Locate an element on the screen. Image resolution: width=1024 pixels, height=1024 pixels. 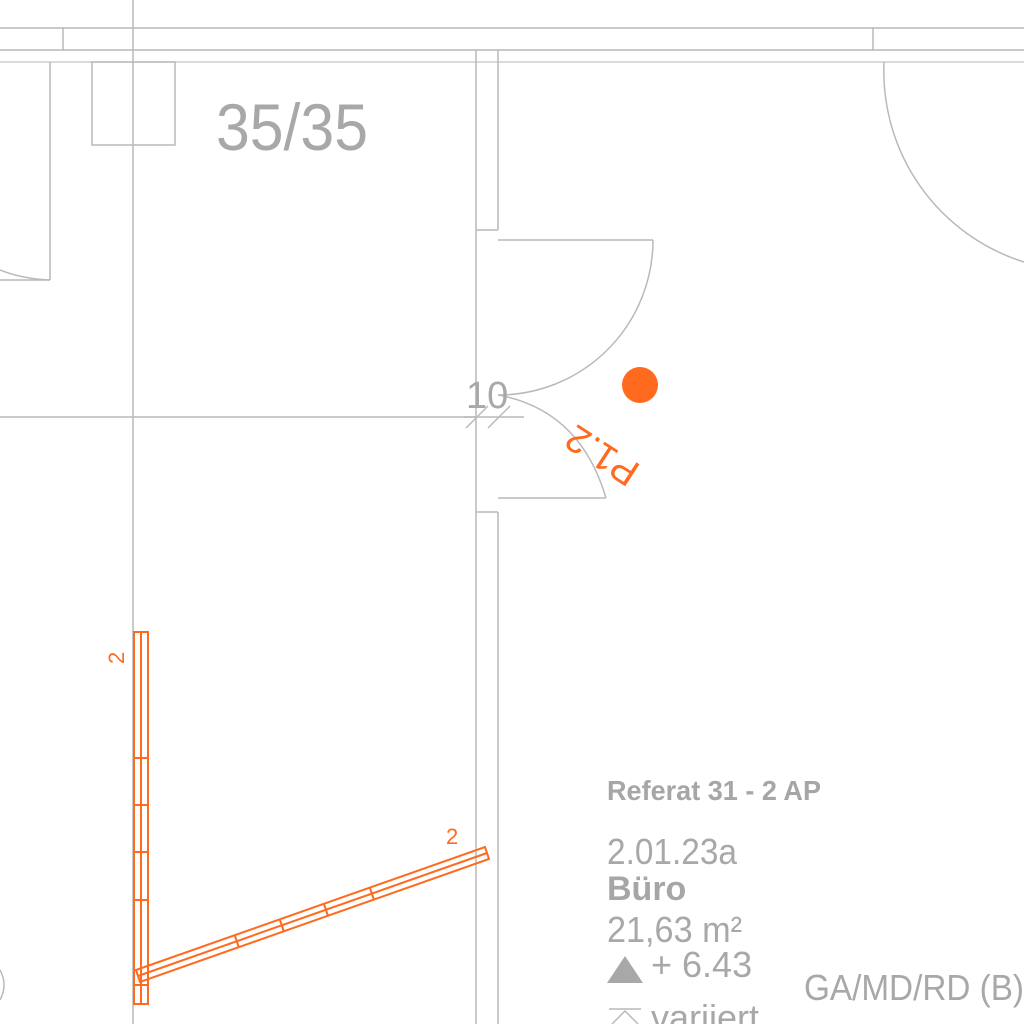
pin-marker is located at coordinates (640, 385).